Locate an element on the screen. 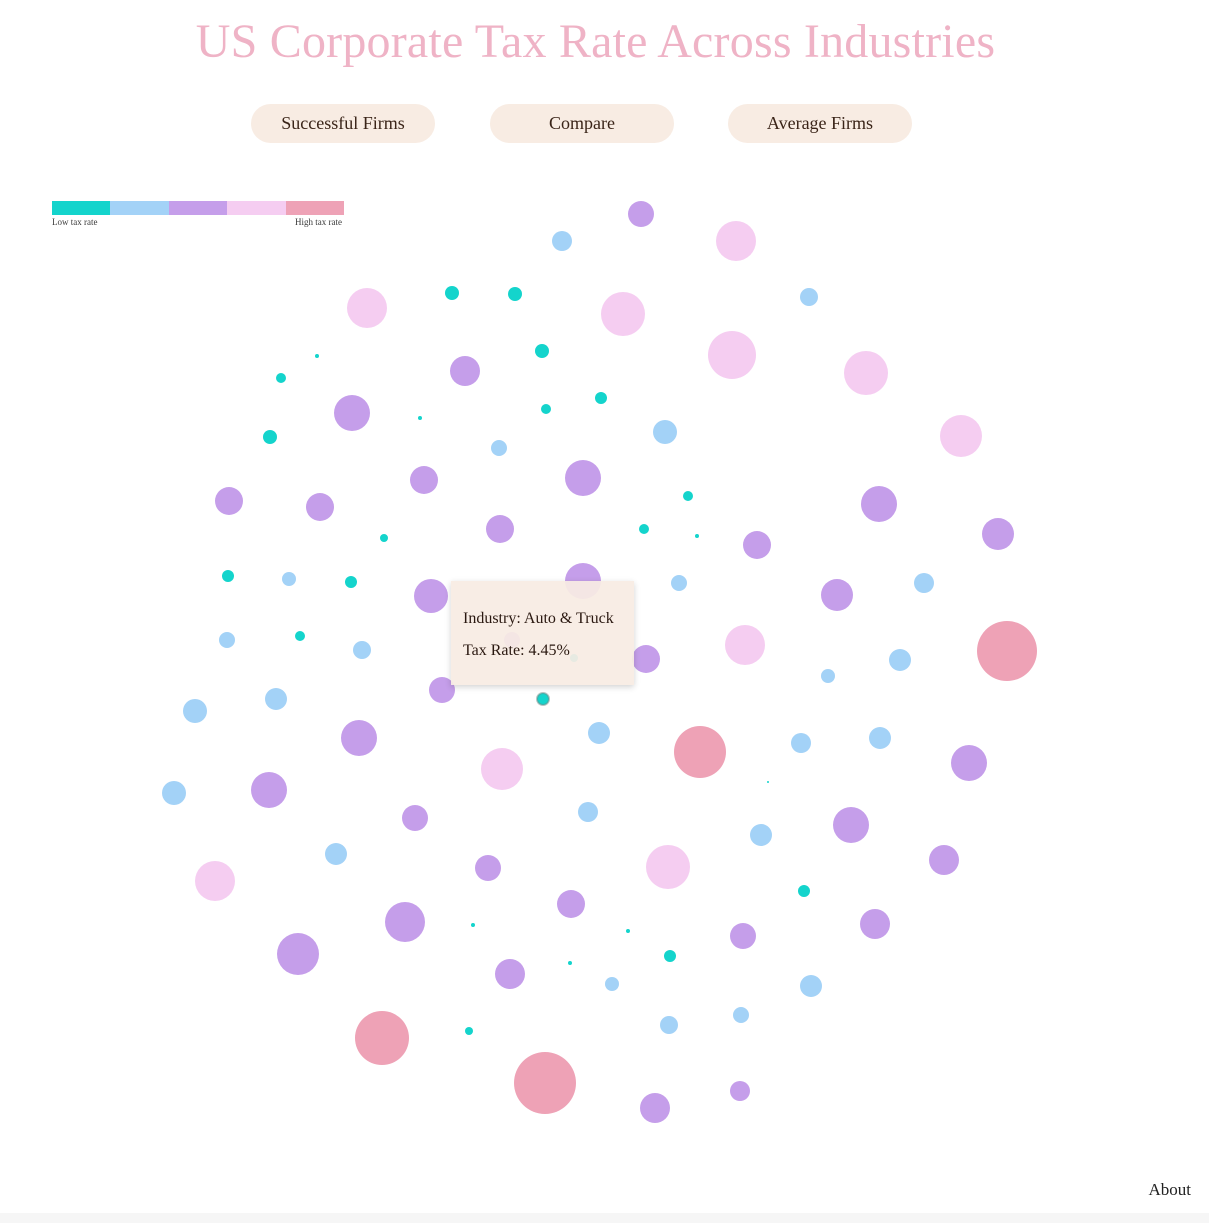 The height and width of the screenshot is (1223, 1209). legend-high-label: High tax rate is located at coordinates (318, 222).